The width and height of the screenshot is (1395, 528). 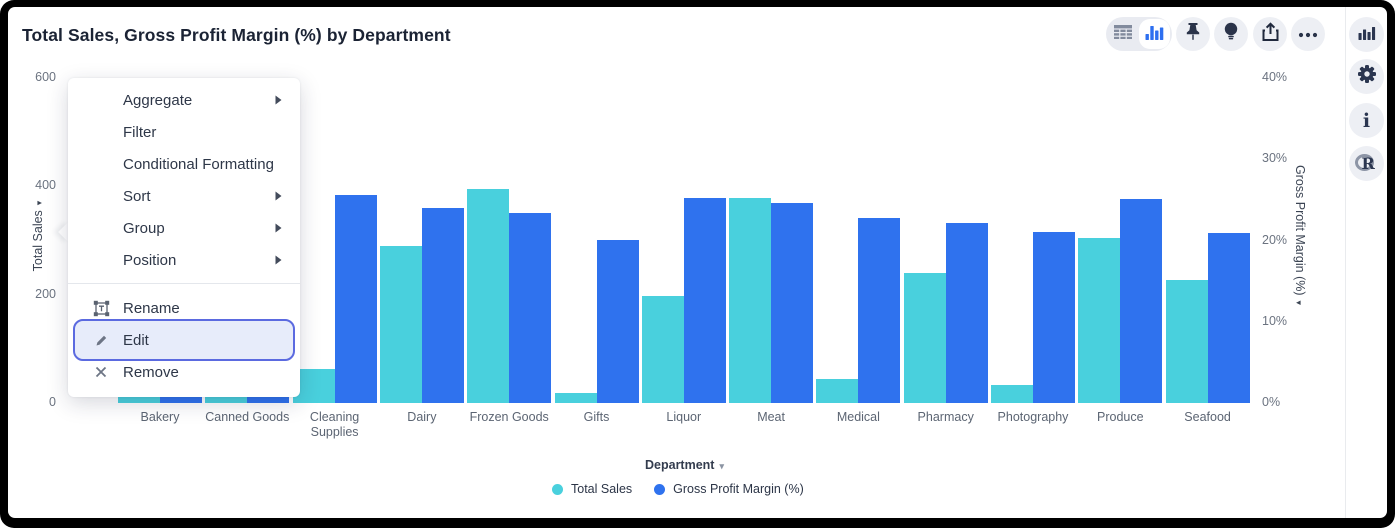 I want to click on x-axis-title-label: Department, so click(x=680, y=465).